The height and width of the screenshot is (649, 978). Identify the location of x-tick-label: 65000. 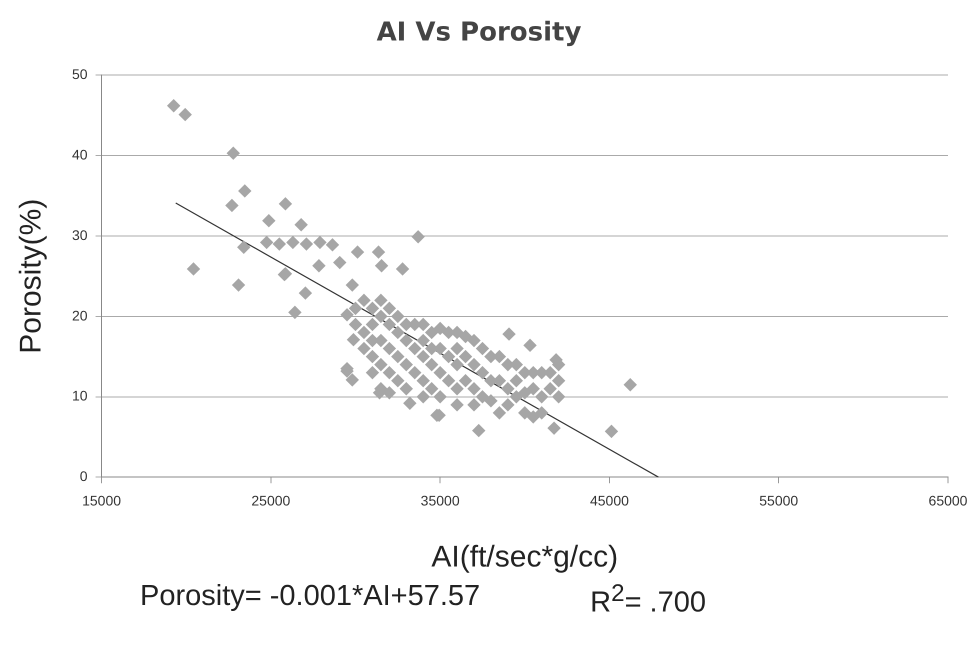
(948, 500).